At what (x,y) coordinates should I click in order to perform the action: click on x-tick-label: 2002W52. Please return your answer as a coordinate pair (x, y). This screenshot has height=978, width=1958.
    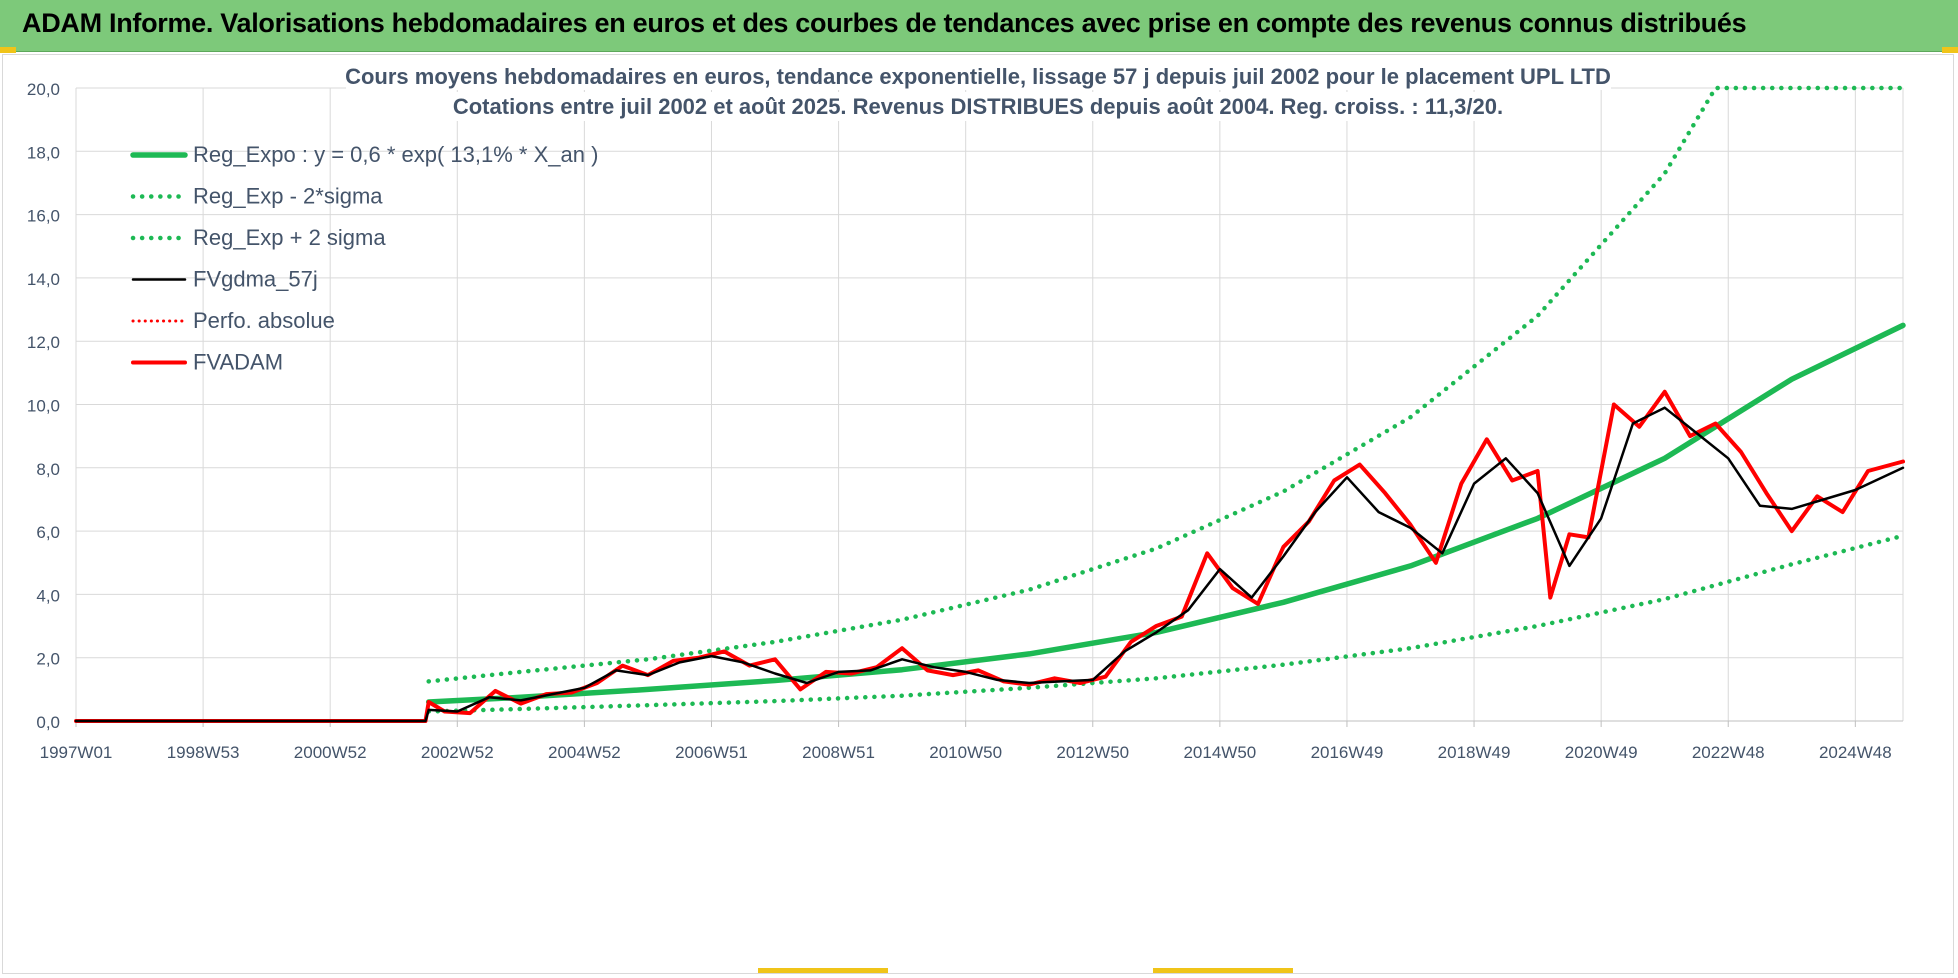
    Looking at the image, I should click on (457, 752).